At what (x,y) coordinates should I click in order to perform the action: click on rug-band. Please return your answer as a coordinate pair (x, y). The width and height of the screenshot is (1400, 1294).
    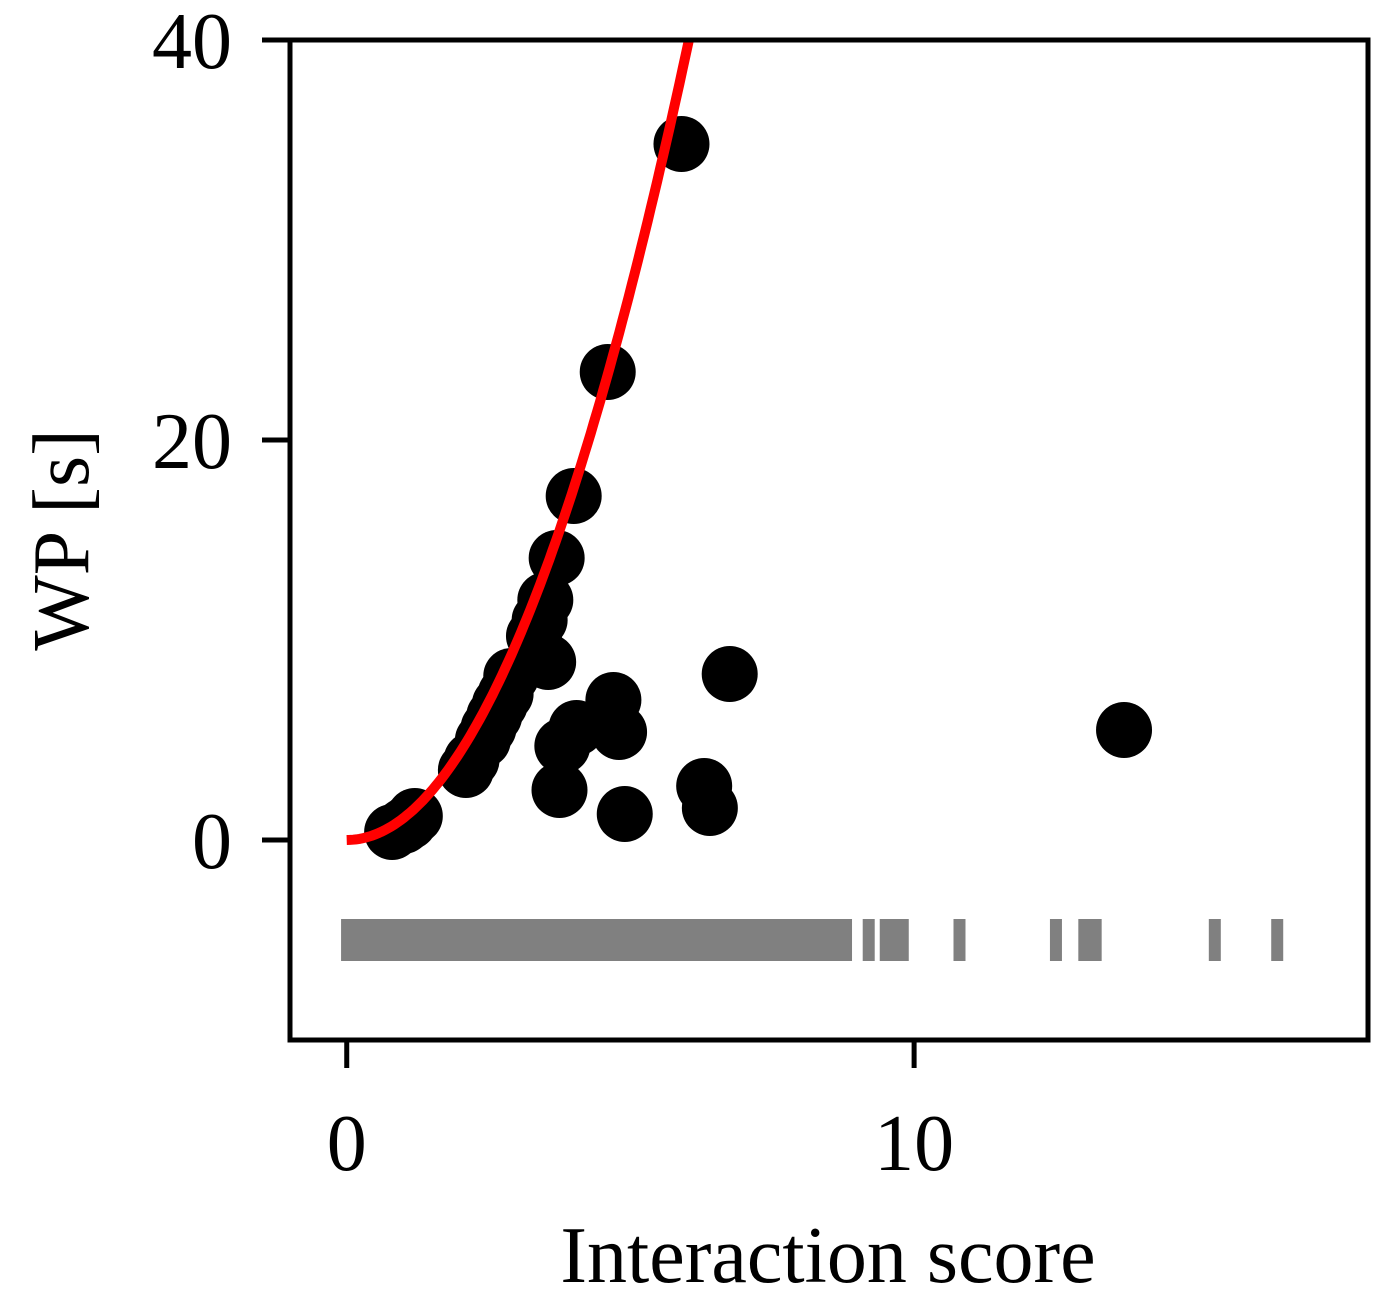
    Looking at the image, I should click on (579, 940).